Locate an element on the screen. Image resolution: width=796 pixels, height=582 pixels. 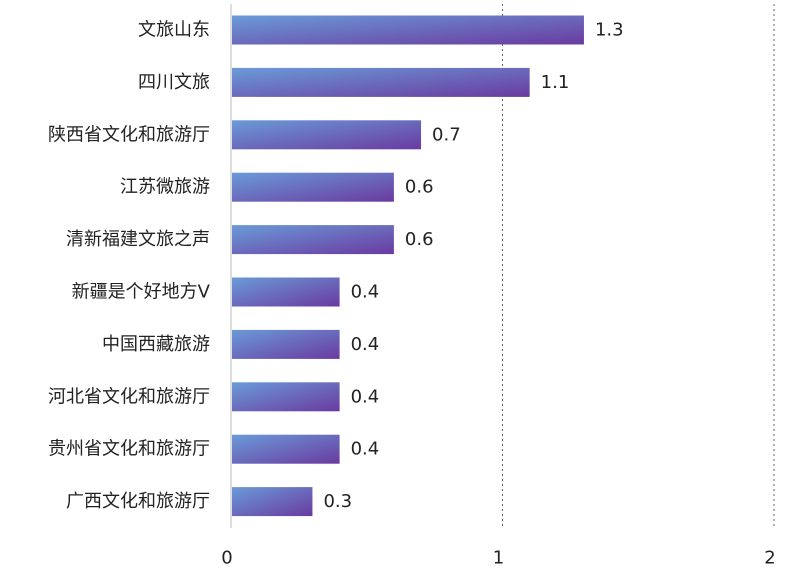
category-label-3: 江苏微旅游 is located at coordinates (165, 187).